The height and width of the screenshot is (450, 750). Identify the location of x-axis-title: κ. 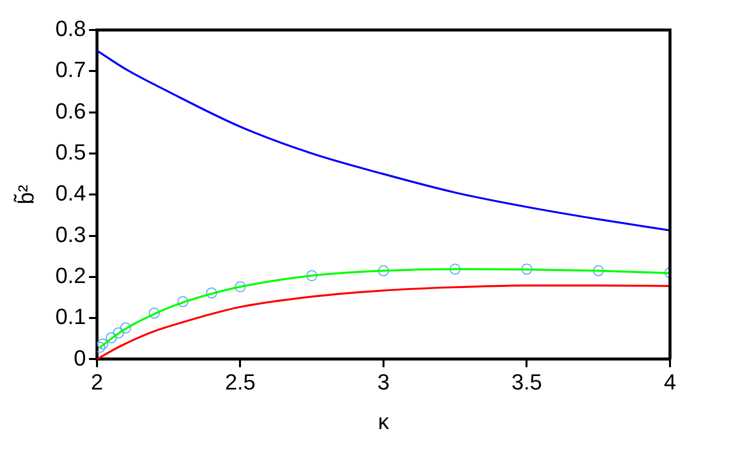
(384, 421).